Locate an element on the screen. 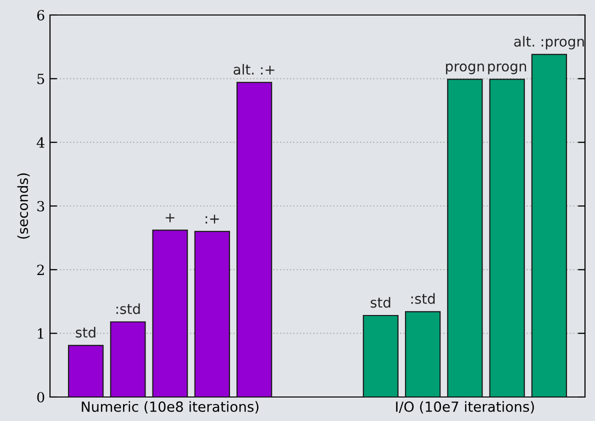 This screenshot has height=421, width=595. y-tick-label: 1 is located at coordinates (41, 333).